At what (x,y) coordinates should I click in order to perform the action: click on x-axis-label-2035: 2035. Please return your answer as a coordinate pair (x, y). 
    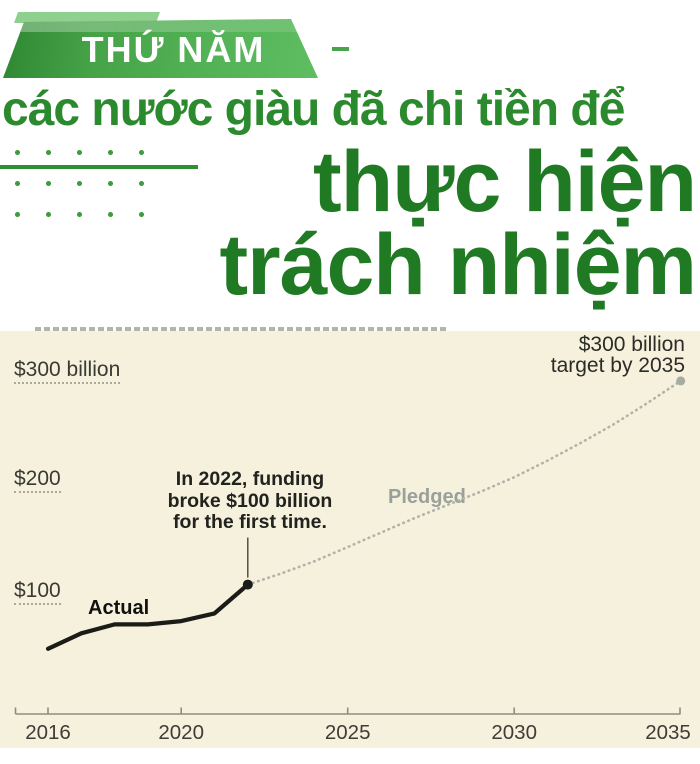
    Looking at the image, I should click on (668, 732).